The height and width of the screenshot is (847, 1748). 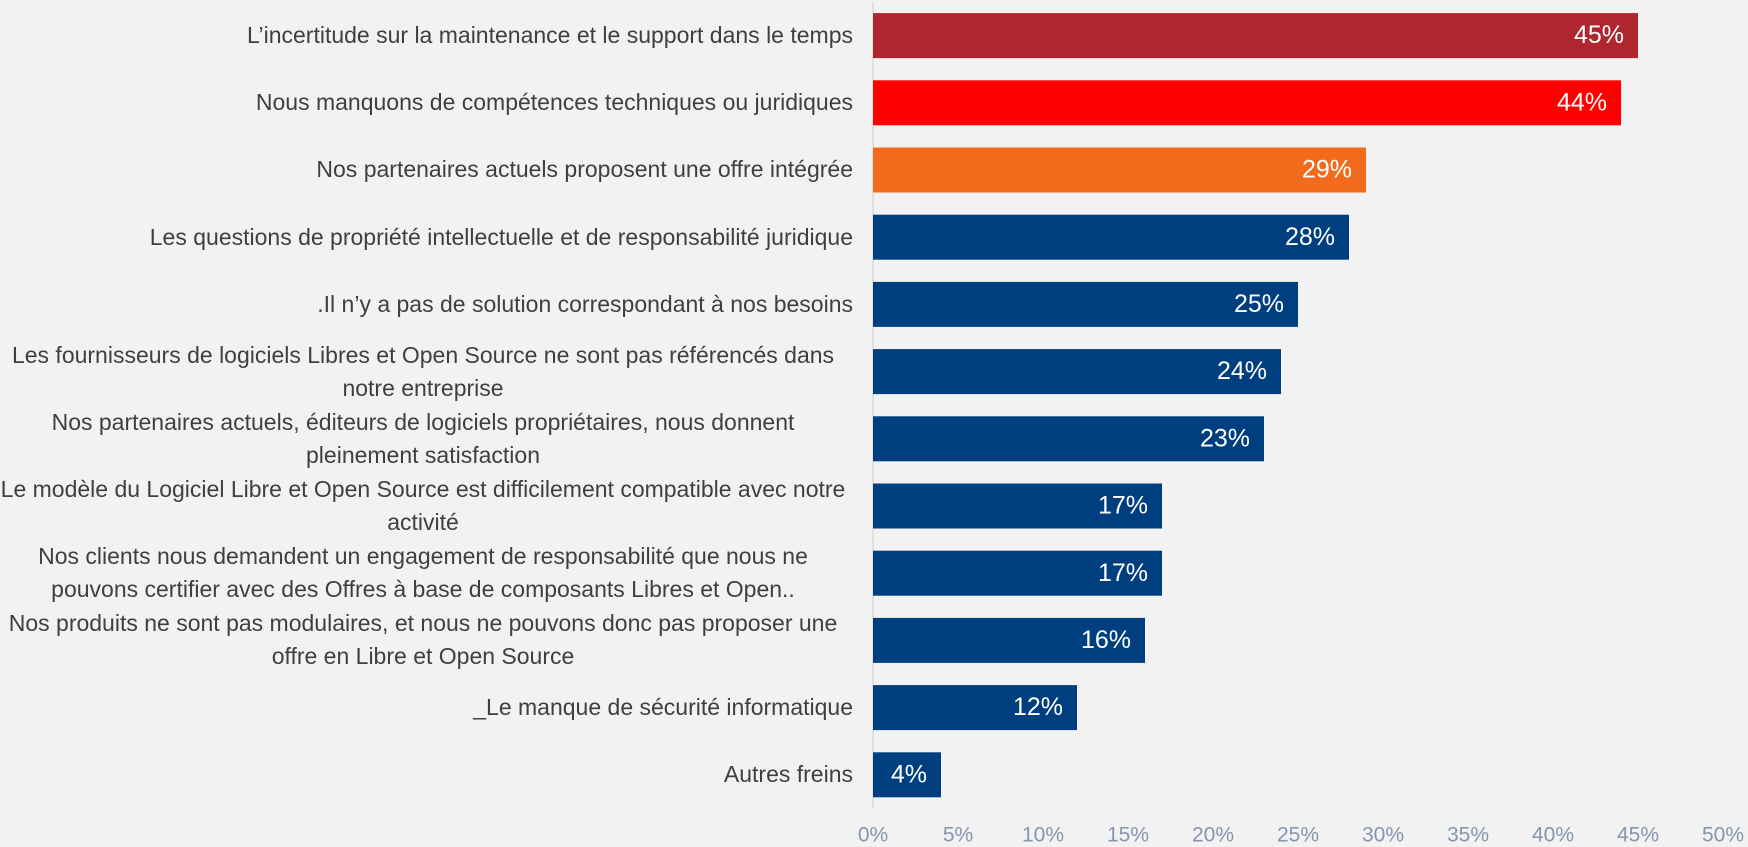 What do you see at coordinates (958, 835) in the screenshot?
I see `x-tick-label: 5%` at bounding box center [958, 835].